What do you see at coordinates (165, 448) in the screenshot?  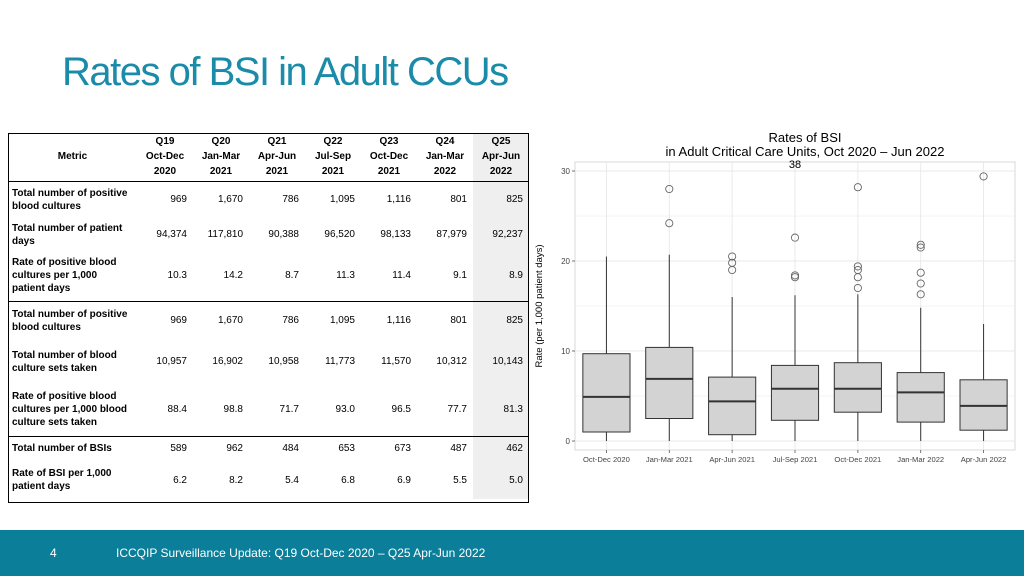 I see `table-cell: 589` at bounding box center [165, 448].